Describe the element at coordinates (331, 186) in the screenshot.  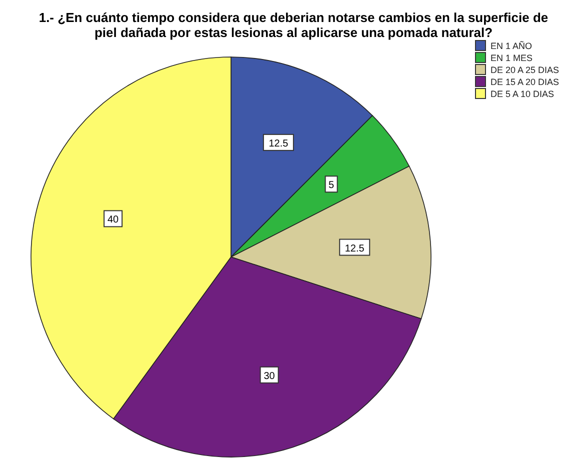
I see `data-label: 5` at that location.